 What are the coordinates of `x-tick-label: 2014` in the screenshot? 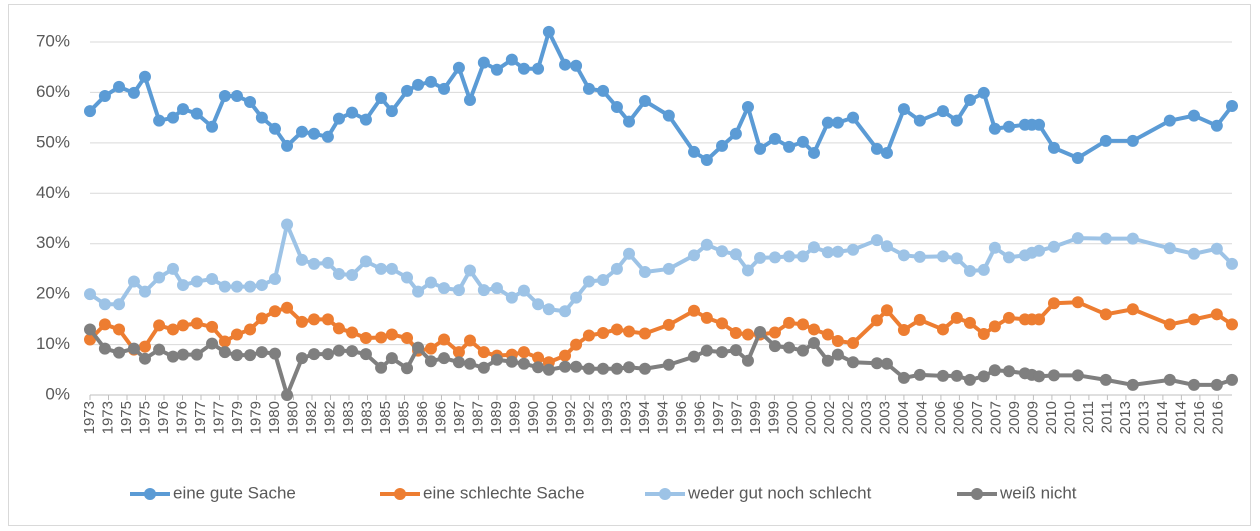 It's located at (1180, 417).